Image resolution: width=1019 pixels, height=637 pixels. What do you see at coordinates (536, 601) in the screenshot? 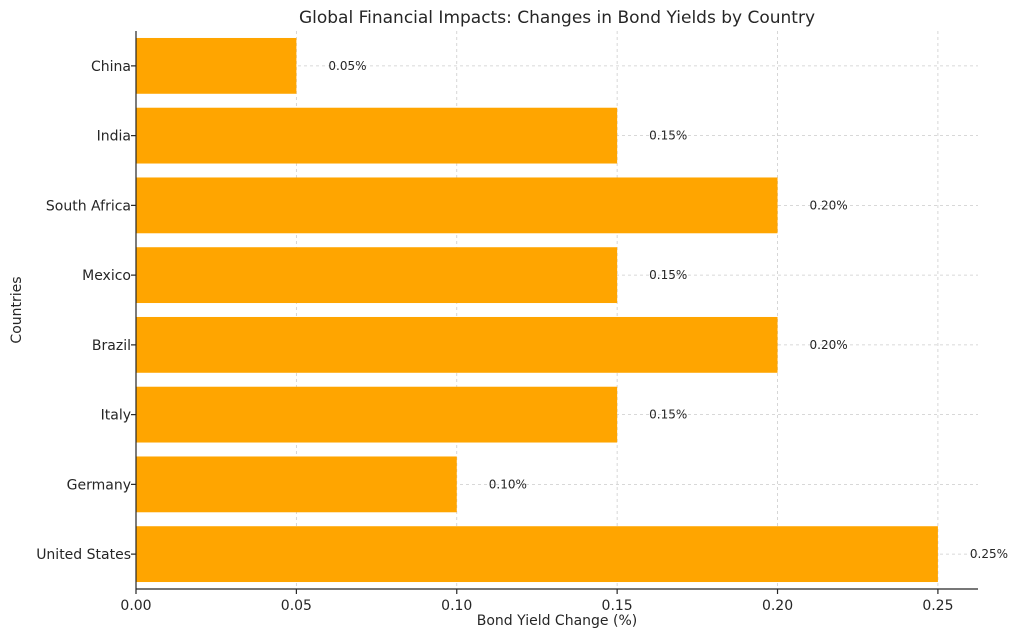
I see `x-tick-labels: 0.00 0.05 0.10 0.15 0.20 0.25` at bounding box center [536, 601].